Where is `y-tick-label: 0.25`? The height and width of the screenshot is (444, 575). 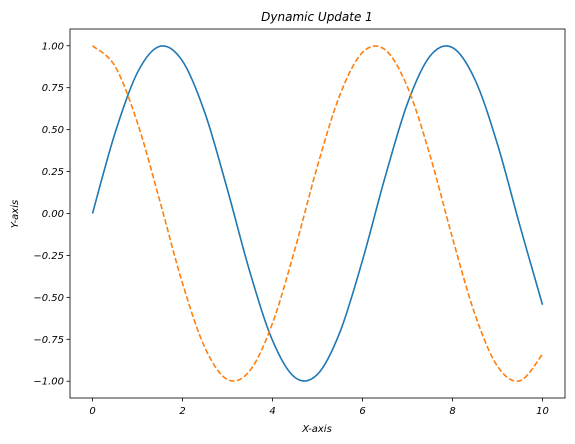
y-tick-label: 0.25 is located at coordinates (53, 172).